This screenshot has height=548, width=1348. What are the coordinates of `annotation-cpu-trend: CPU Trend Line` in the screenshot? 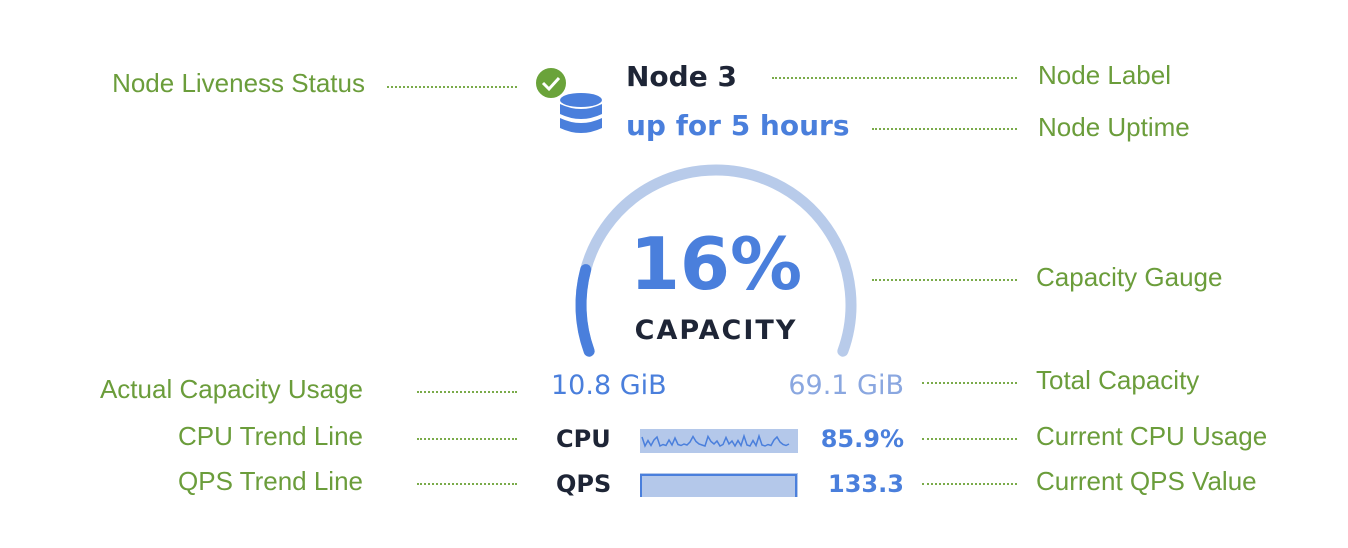 It's located at (270, 436).